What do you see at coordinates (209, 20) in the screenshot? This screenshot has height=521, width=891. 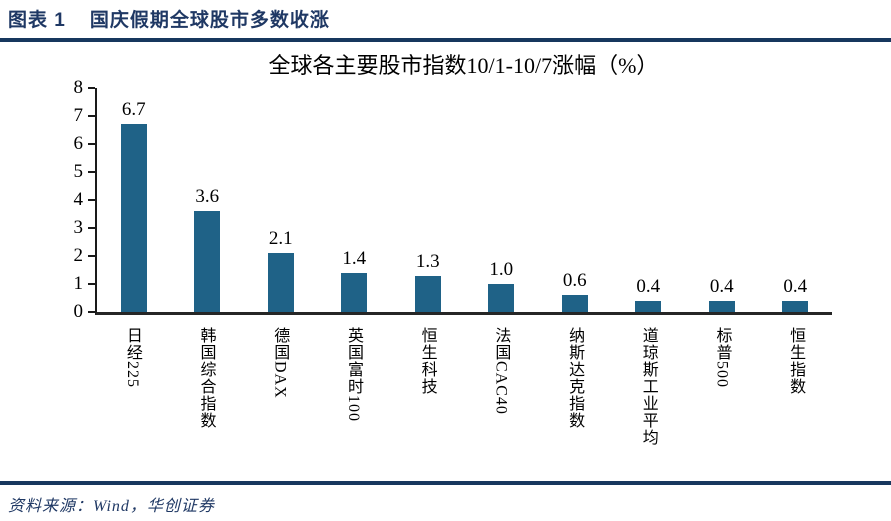 I see `figure-title: 国庆假期全球股市多数收涨` at bounding box center [209, 20].